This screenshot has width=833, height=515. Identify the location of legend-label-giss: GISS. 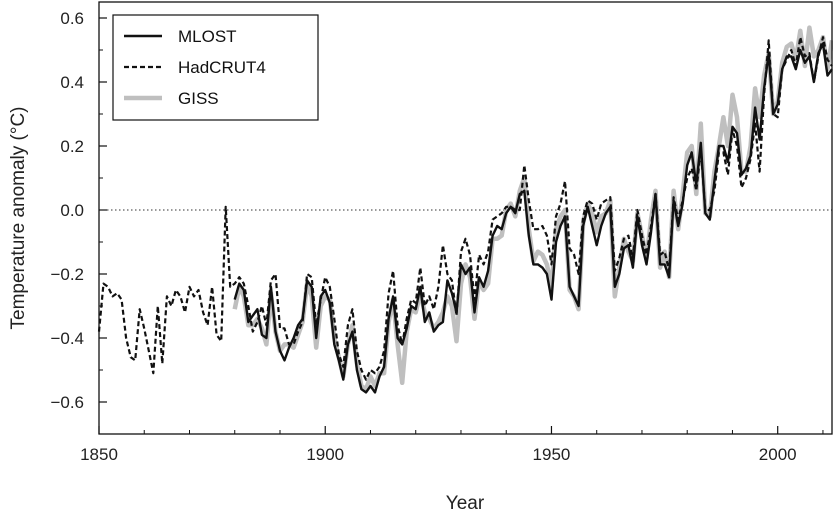
(198, 98).